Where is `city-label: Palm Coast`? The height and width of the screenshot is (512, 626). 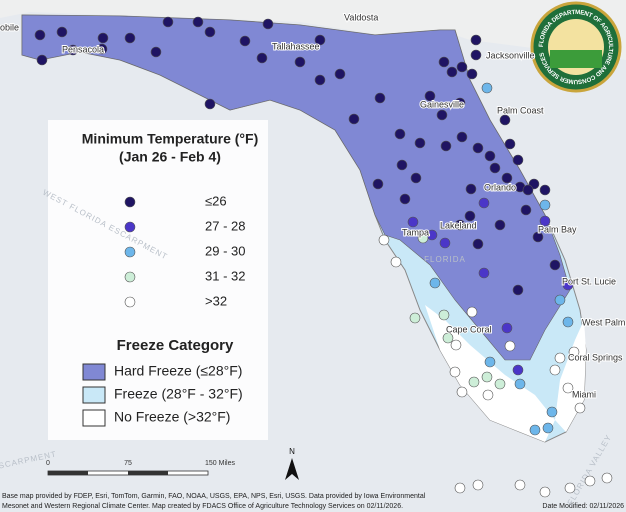 city-label: Palm Coast is located at coordinates (520, 110).